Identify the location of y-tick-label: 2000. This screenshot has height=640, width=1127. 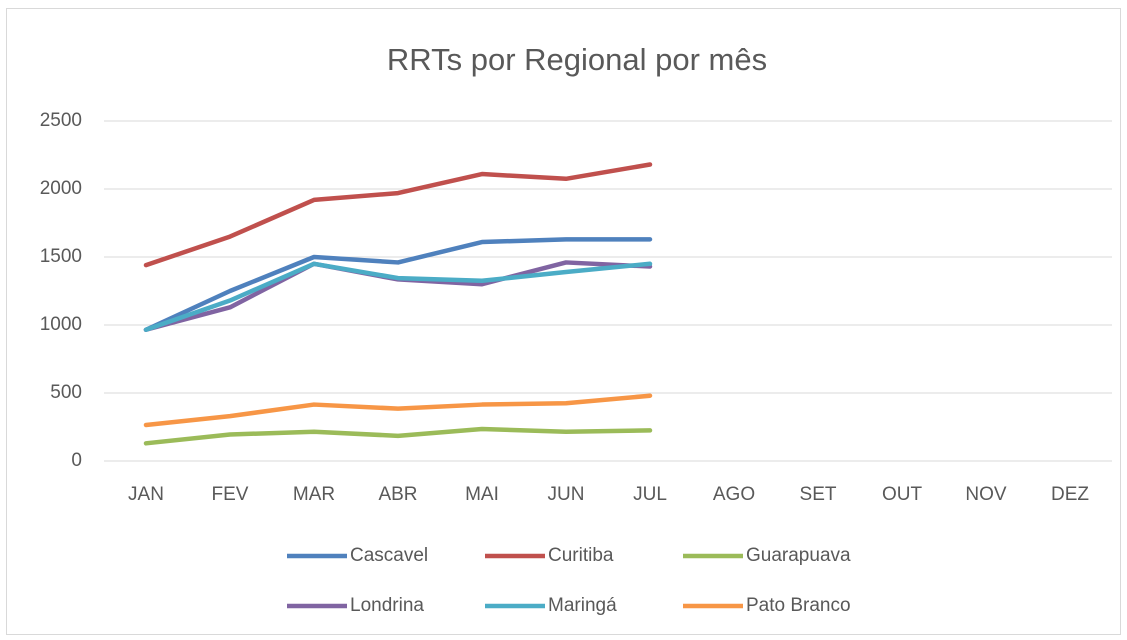
(61, 188).